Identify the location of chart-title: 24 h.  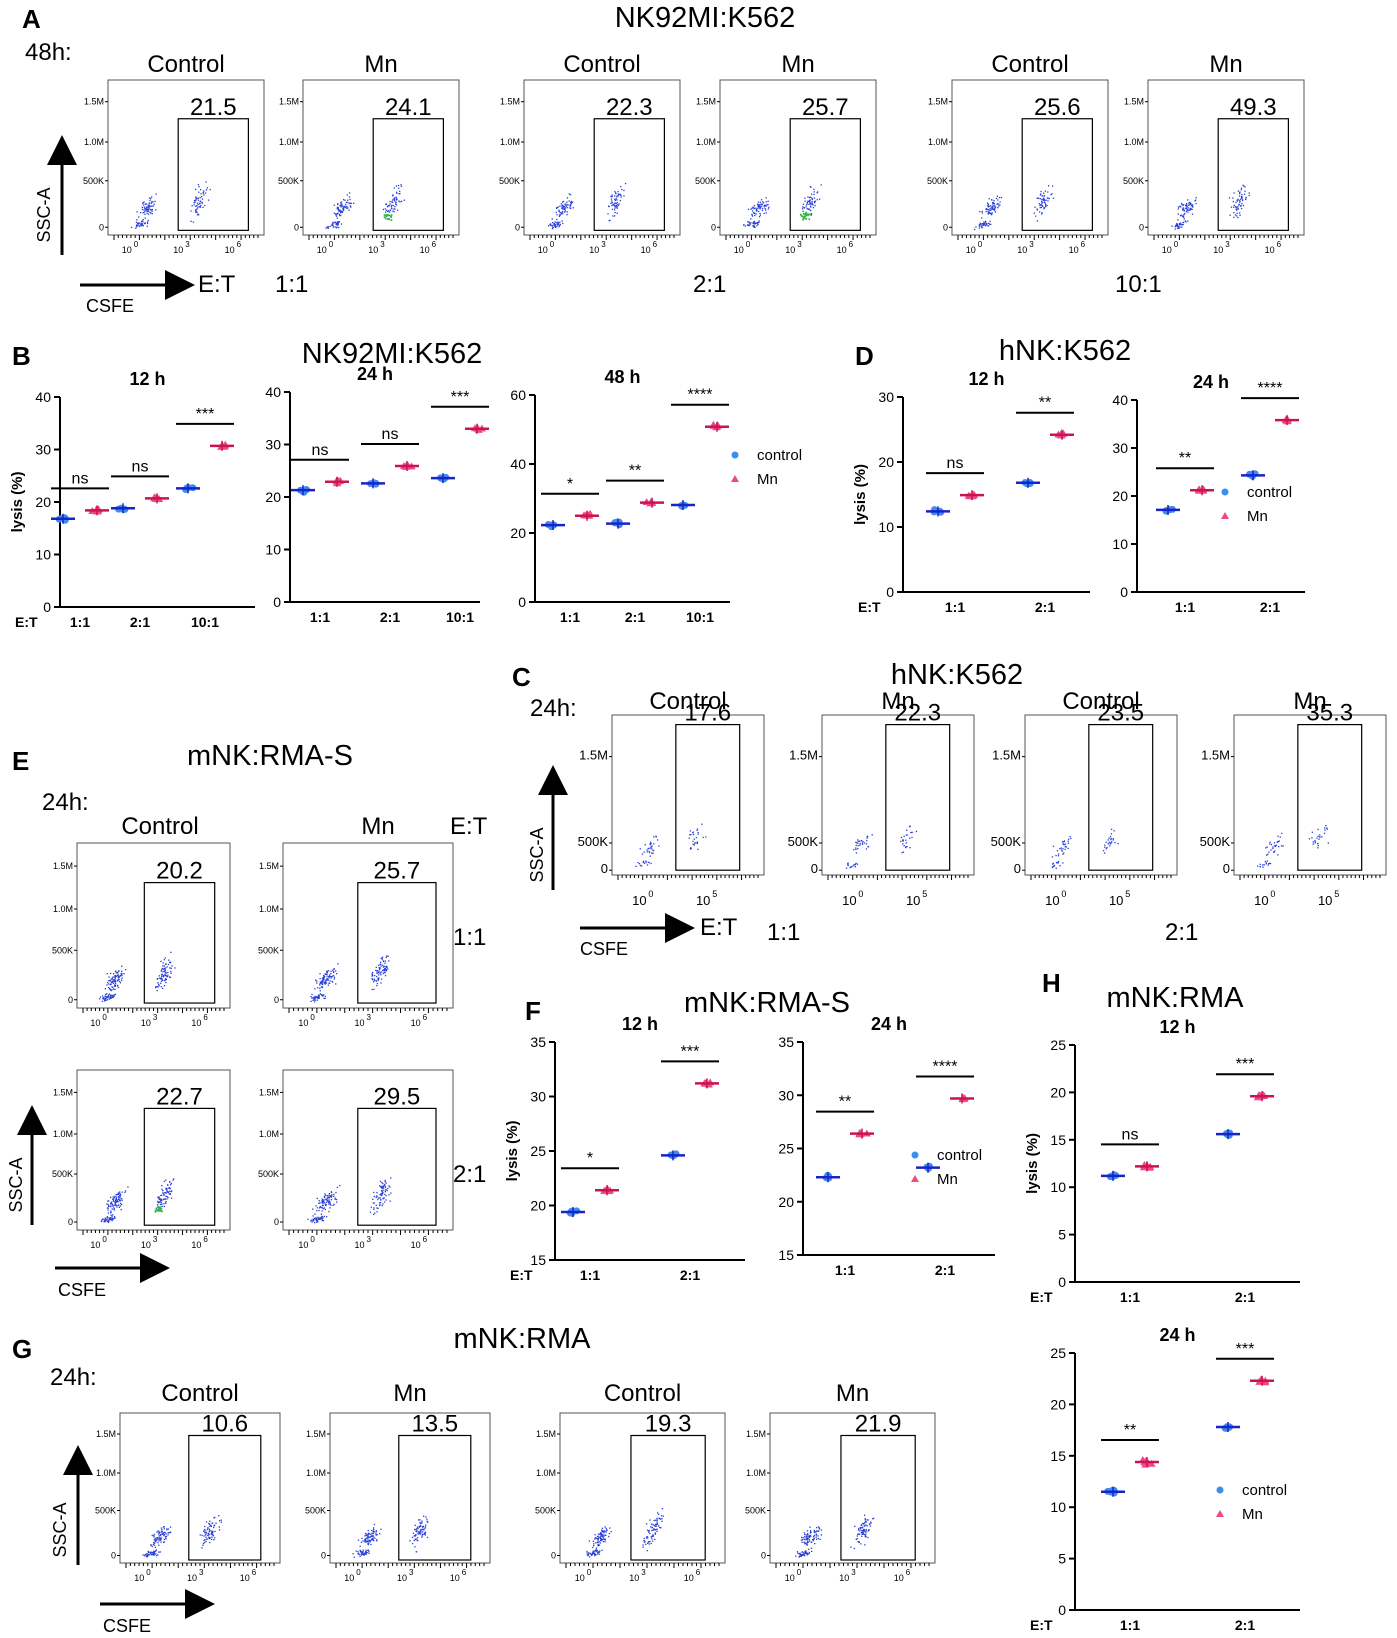
(375, 374).